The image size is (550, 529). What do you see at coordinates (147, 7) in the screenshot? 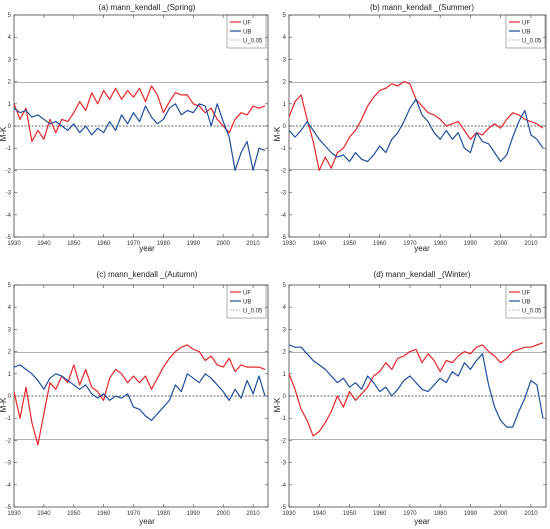
I see `panel-title: (a) mann_kendall _(Spring)` at bounding box center [147, 7].